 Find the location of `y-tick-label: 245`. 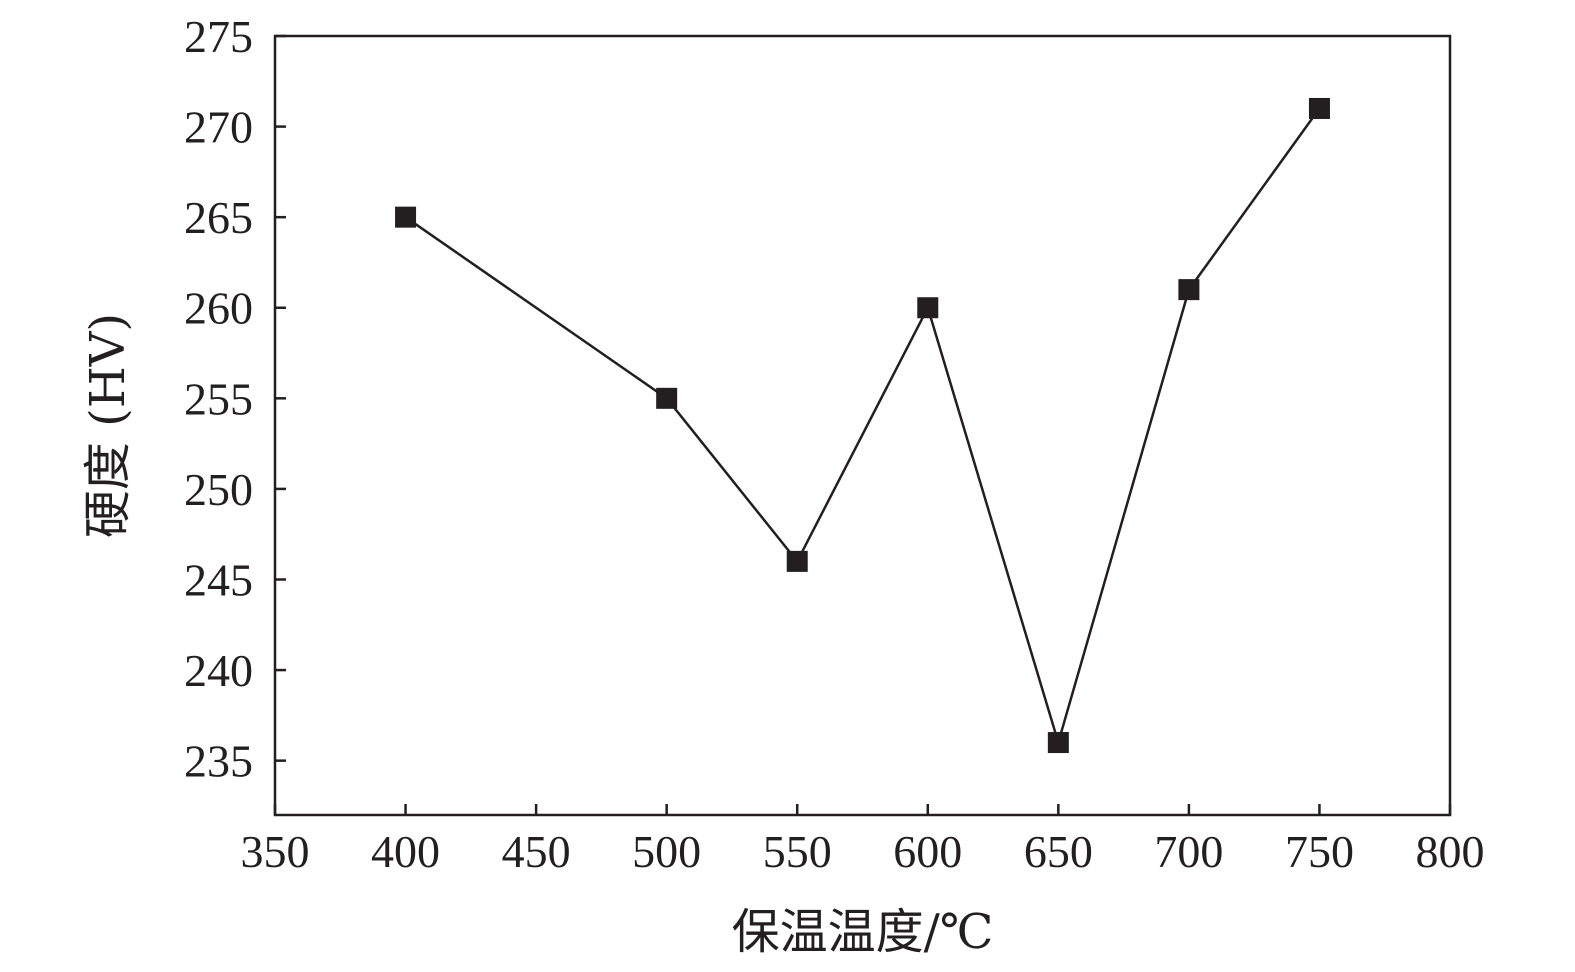

y-tick-label: 245 is located at coordinates (218, 579).